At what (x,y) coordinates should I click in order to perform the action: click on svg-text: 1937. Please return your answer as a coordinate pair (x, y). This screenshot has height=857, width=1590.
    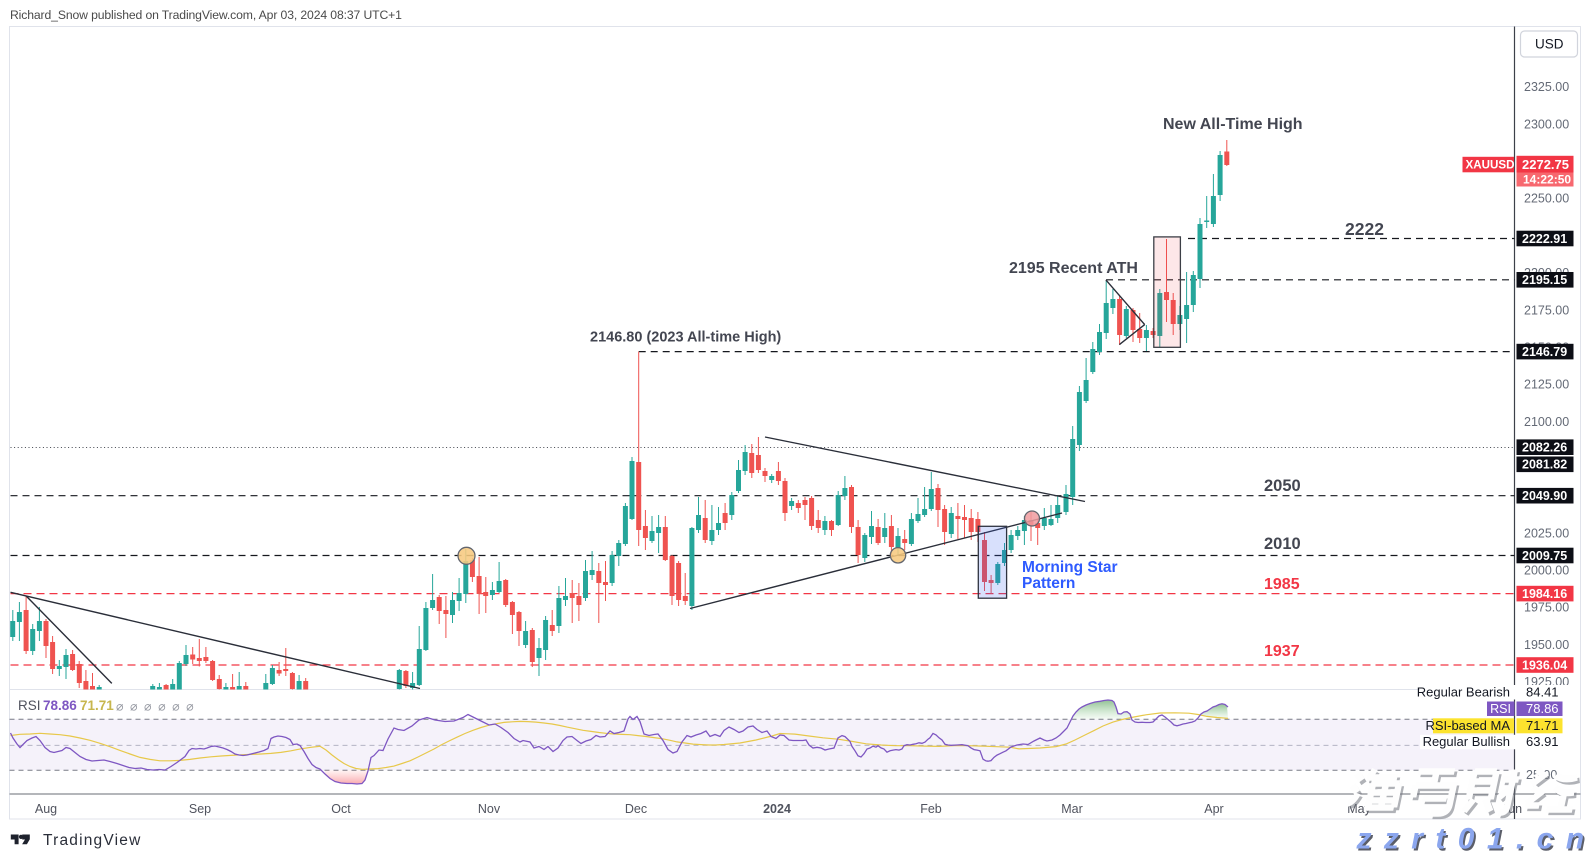
    Looking at the image, I should click on (1282, 651).